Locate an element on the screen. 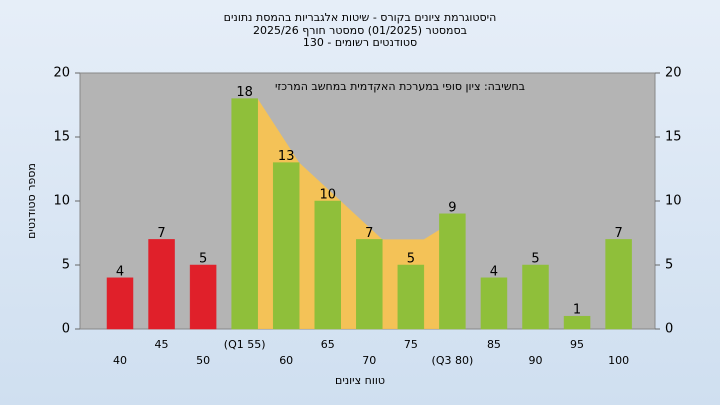 Image resolution: width=720 pixels, height=405 pixels. data-label: 10 is located at coordinates (327, 195).